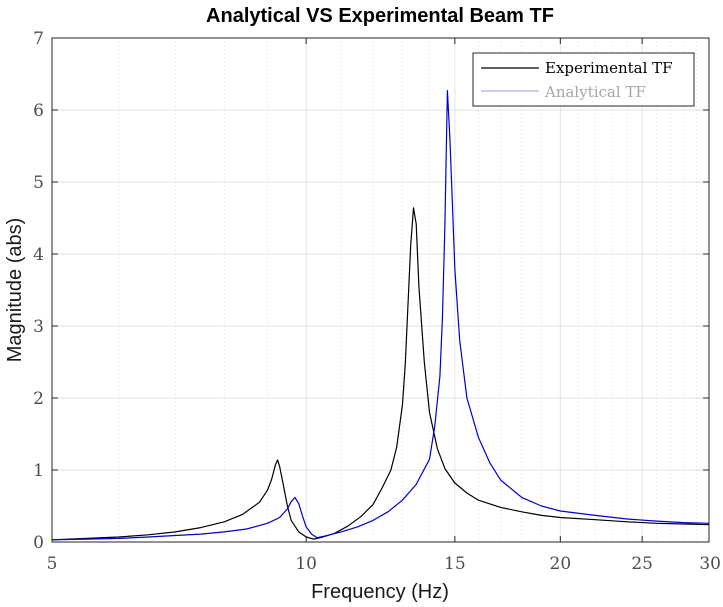 The height and width of the screenshot is (607, 723). I want to click on y-tick-label: 4, so click(38, 255).